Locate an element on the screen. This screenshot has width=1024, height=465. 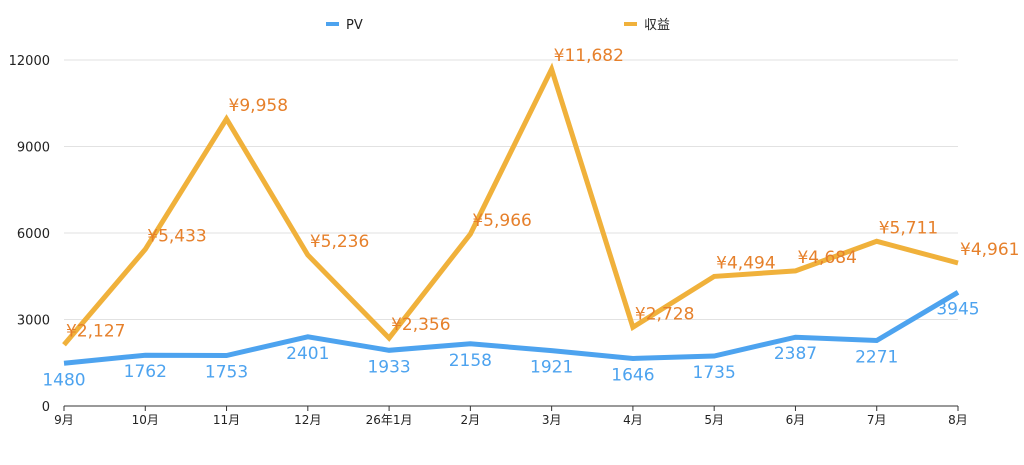
x-tick-label: 8月 is located at coordinates (958, 420).